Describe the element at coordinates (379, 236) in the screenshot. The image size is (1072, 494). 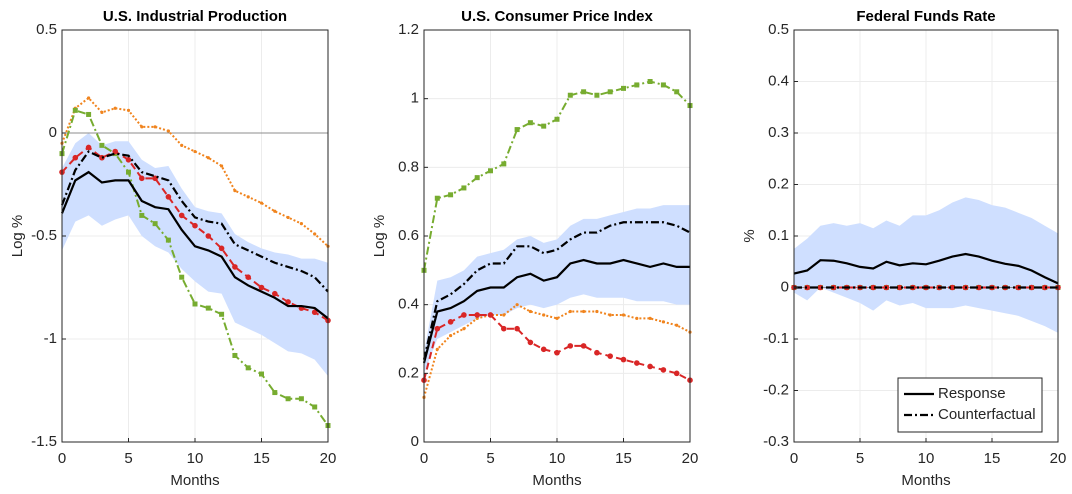
I see `y-axis-label: Log %` at that location.